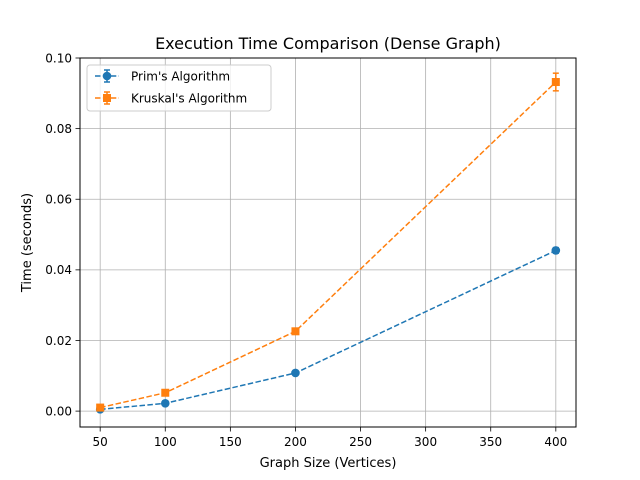 The width and height of the screenshot is (640, 480). Describe the element at coordinates (165, 442) in the screenshot. I see `x-tick-label: 100` at that location.